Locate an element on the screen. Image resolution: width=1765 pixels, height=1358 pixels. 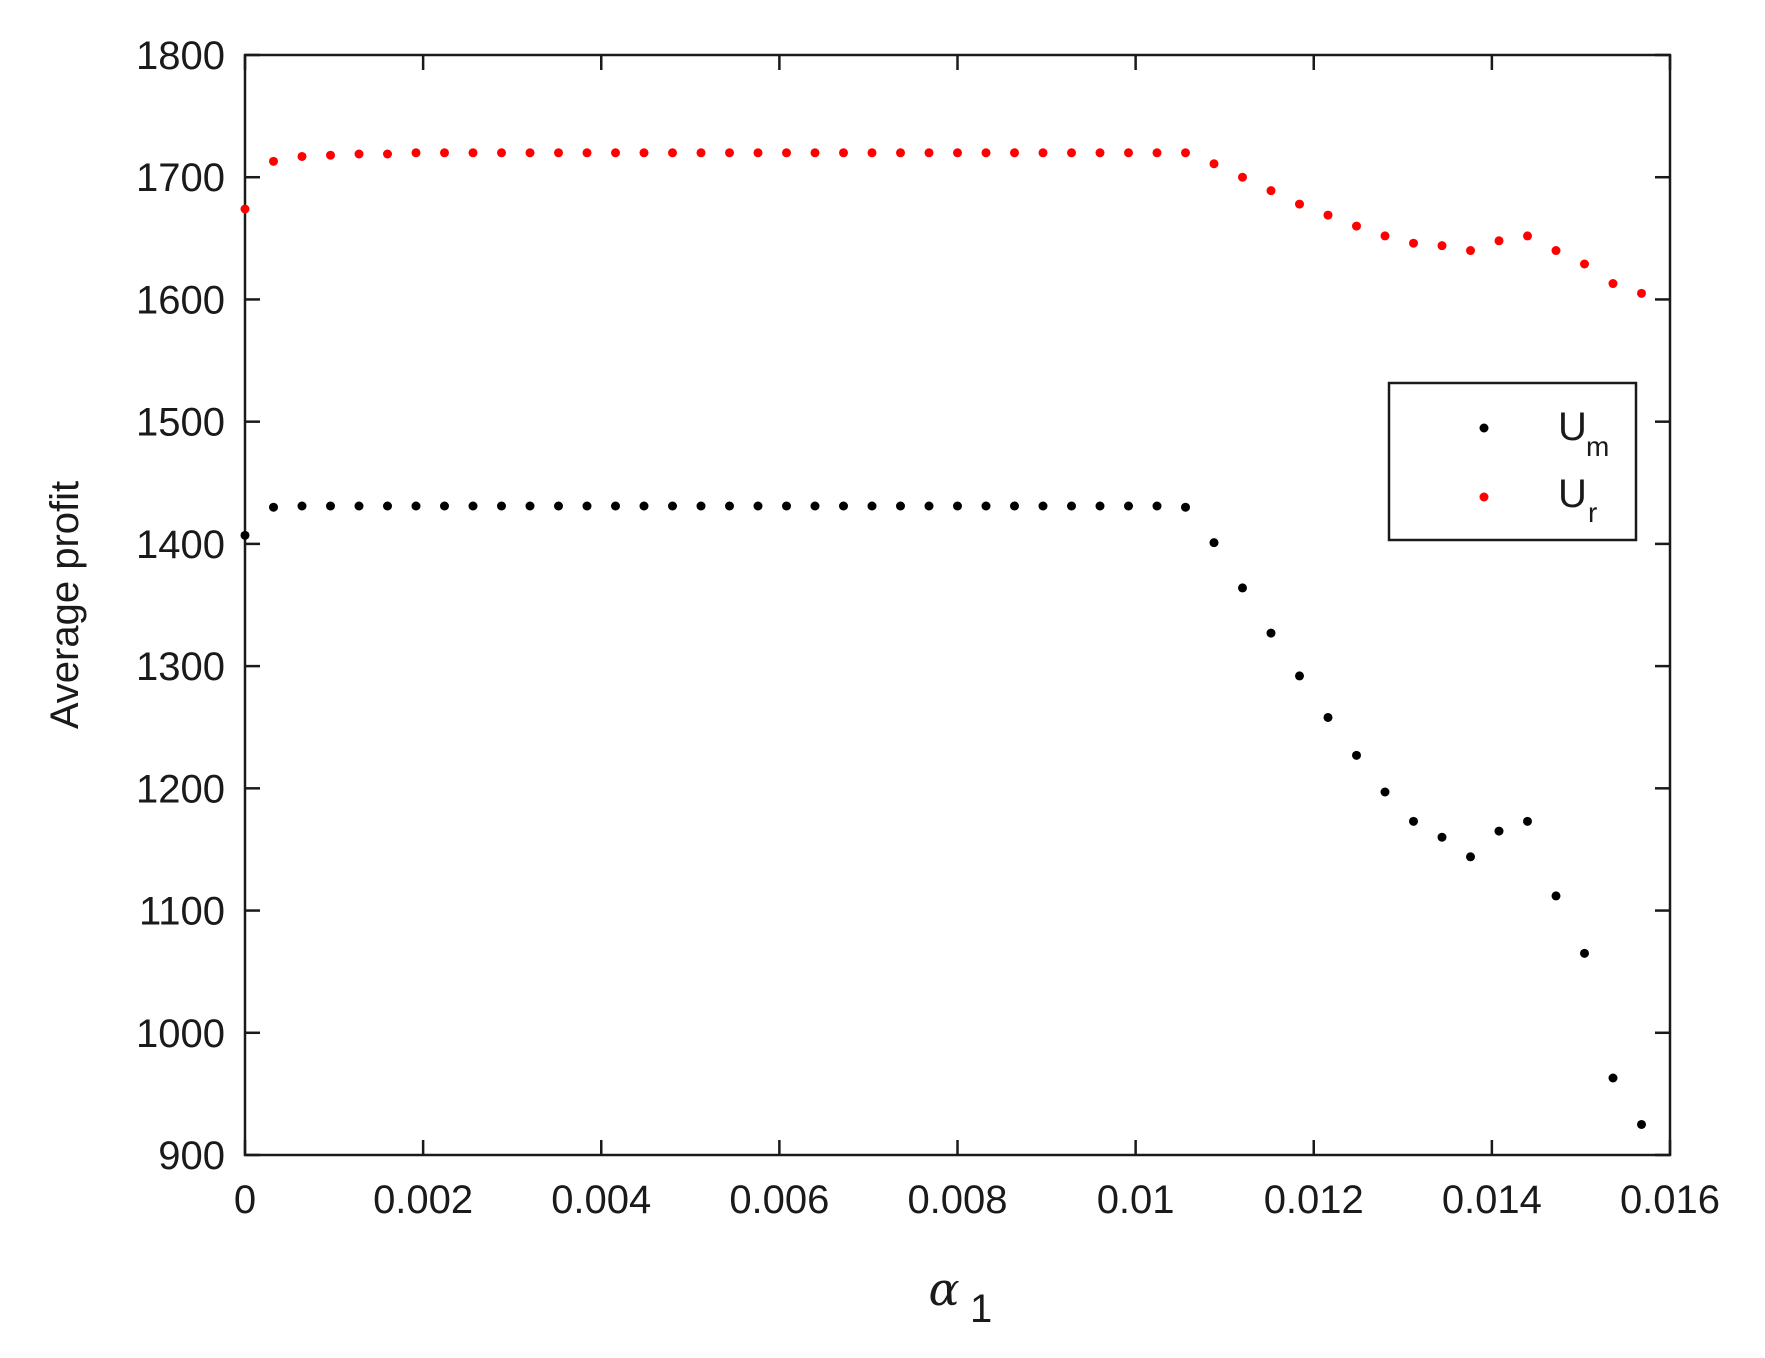
y-tick-label: 1700 is located at coordinates (180, 178).